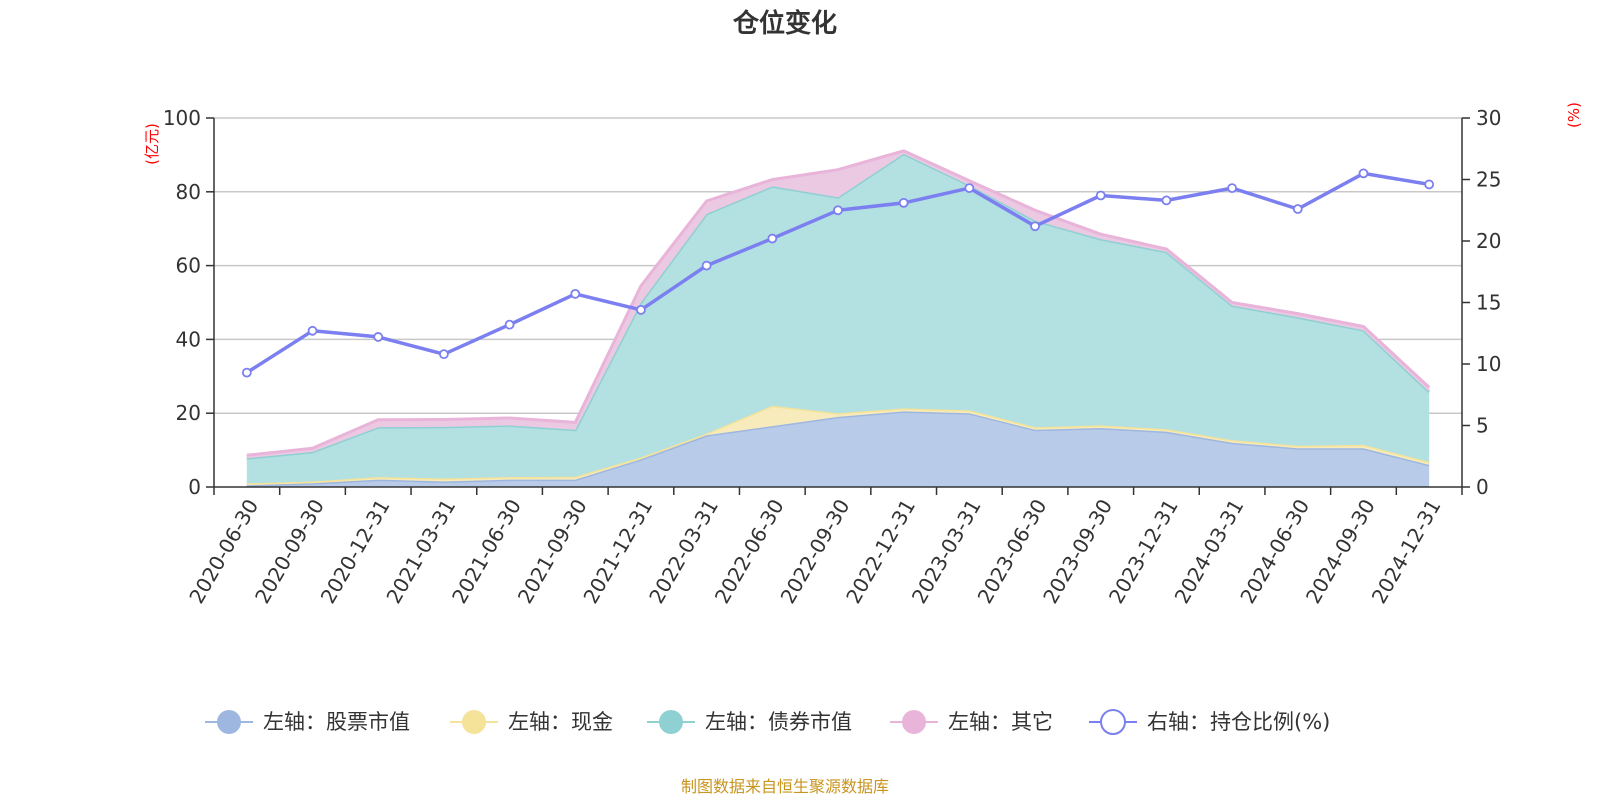  Describe the element at coordinates (1488, 241) in the screenshot. I see `right-tick-label: 20` at that location.